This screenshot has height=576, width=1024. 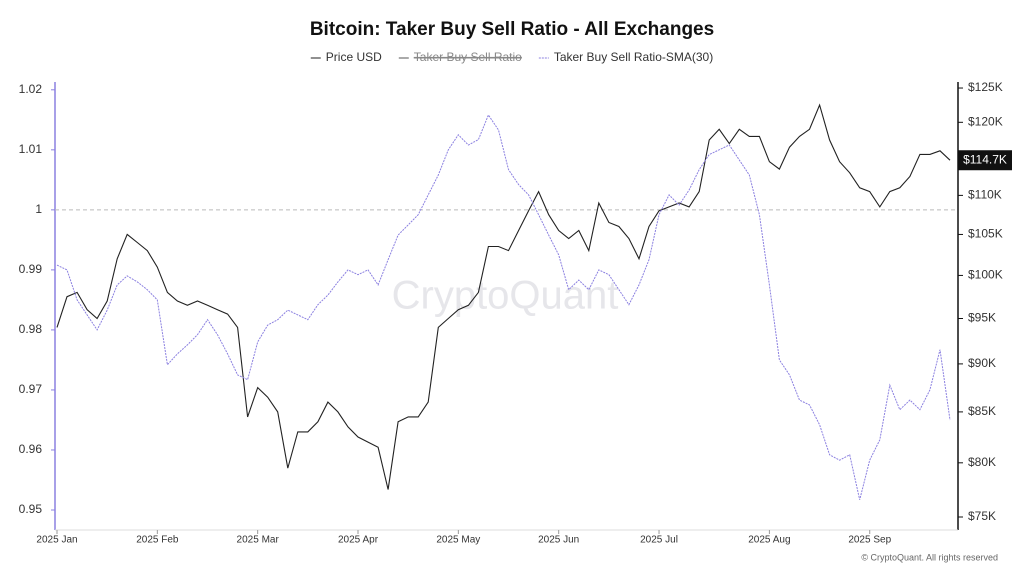 I want to click on x-tick-label: 2025 Sep, so click(x=869, y=540).